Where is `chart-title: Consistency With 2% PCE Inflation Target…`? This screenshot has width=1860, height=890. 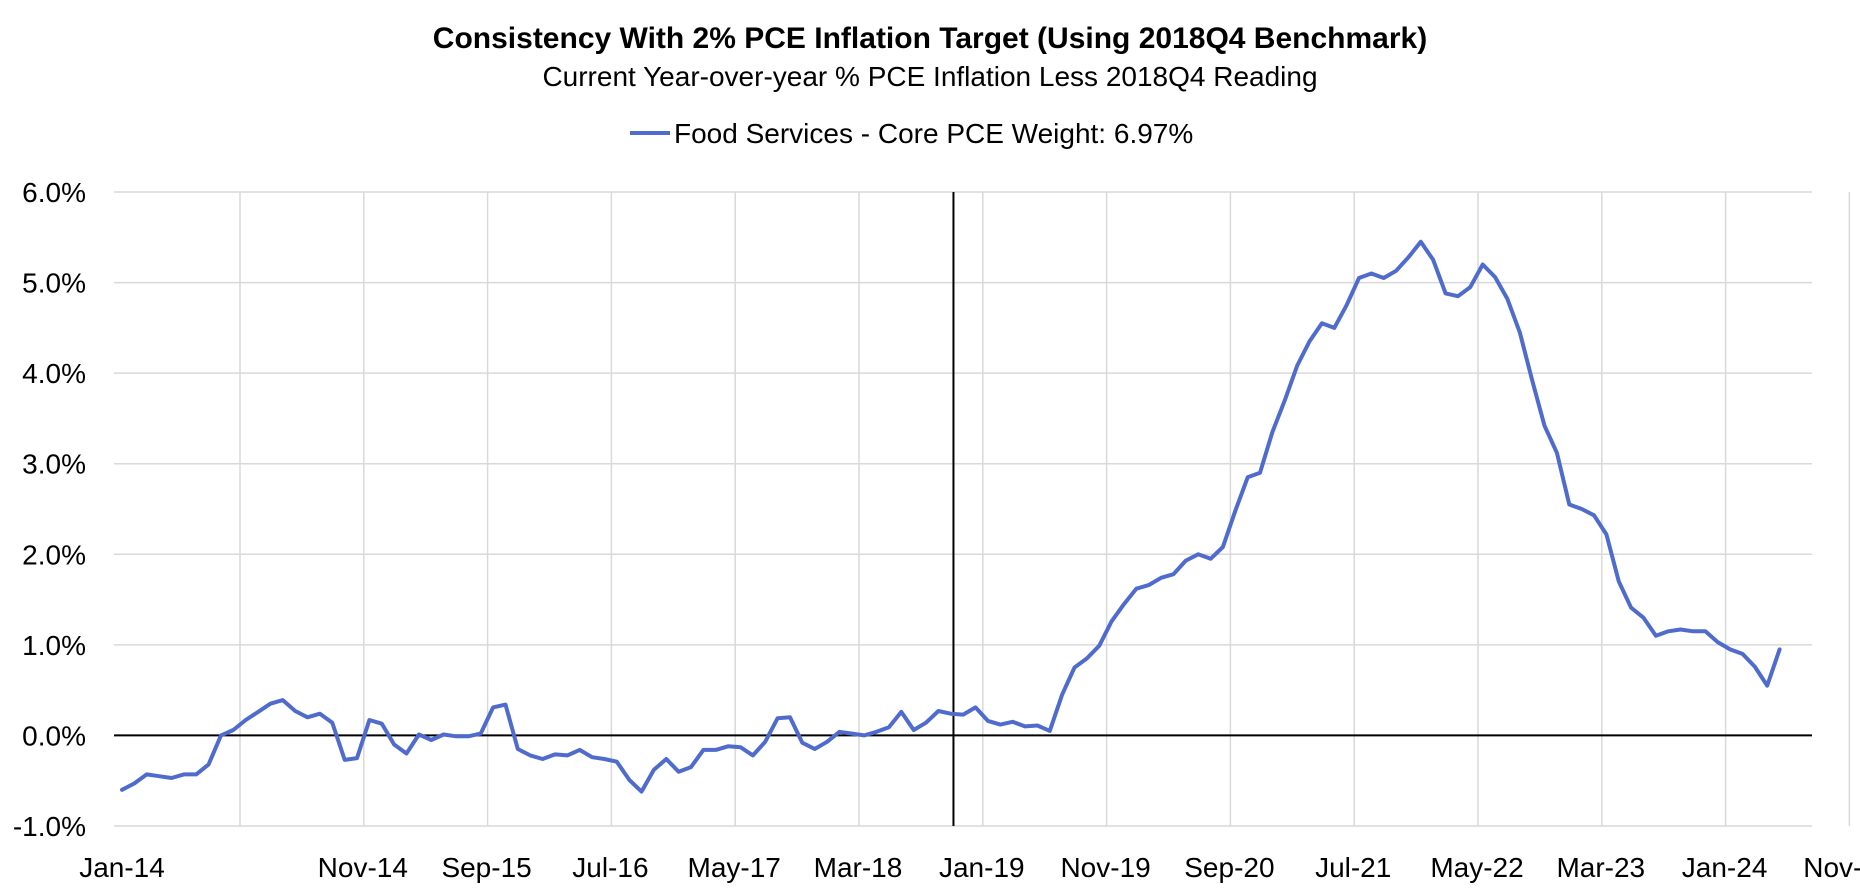 chart-title: Consistency With 2% PCE Inflation Target… is located at coordinates (930, 38).